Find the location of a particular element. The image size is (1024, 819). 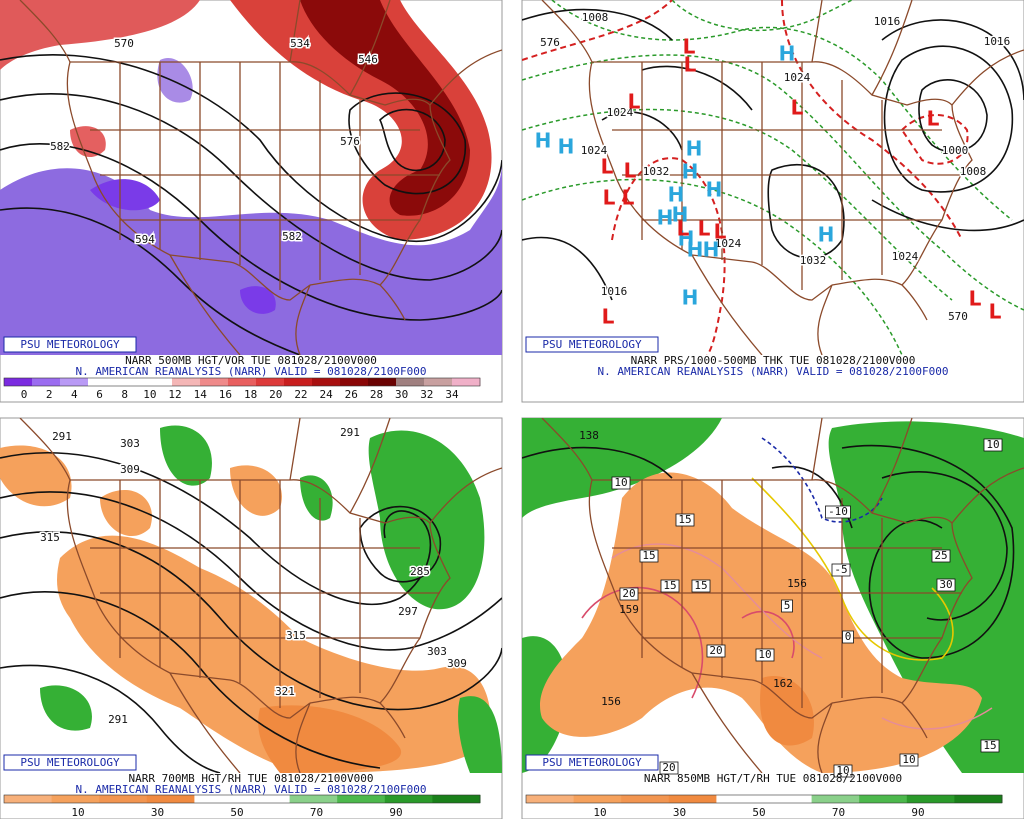

contour-label: 25 is located at coordinates (940, 555).